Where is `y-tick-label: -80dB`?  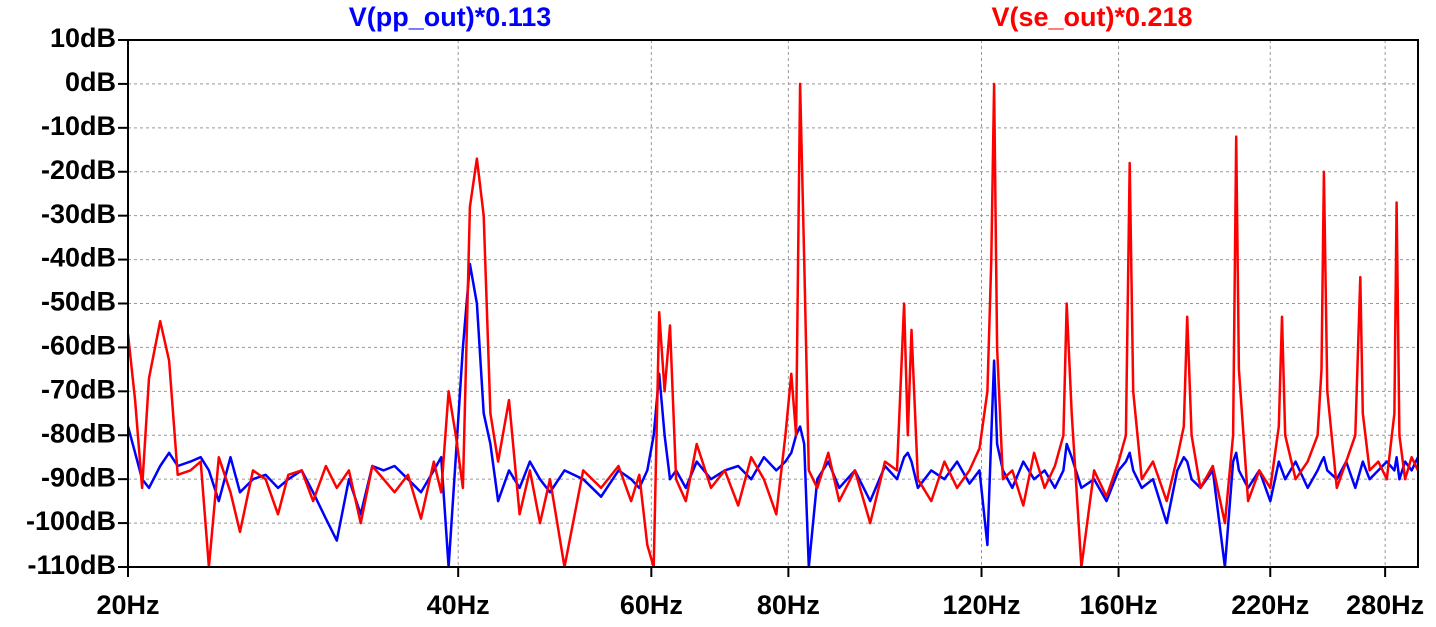 y-tick-label: -80dB is located at coordinates (78, 433).